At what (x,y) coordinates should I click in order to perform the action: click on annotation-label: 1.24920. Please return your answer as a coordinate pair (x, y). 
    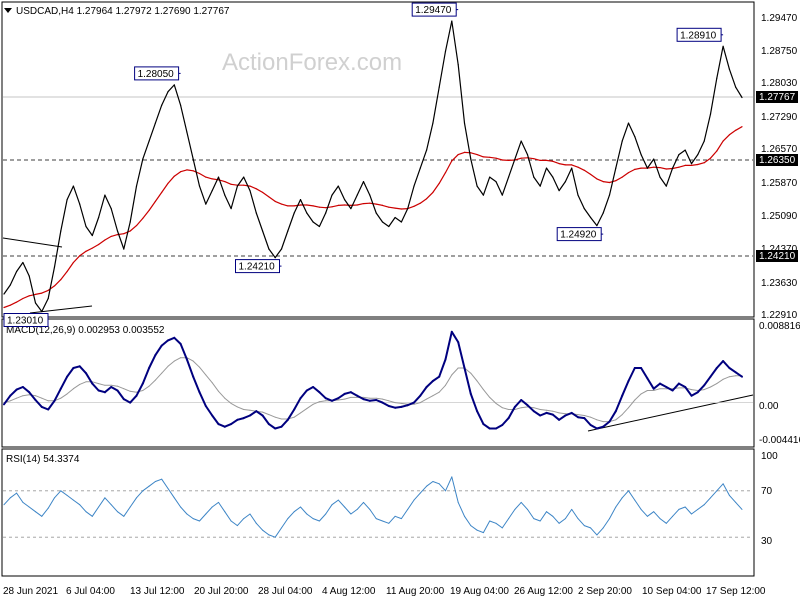
    Looking at the image, I should click on (578, 235).